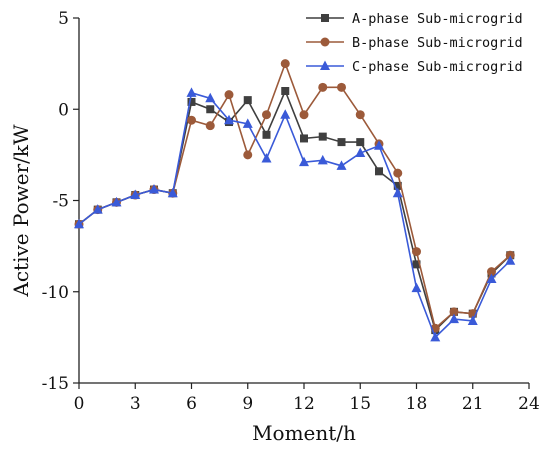 Image resolution: width=550 pixels, height=451 pixels. I want to click on legend-label: B-phase Sub-microgrid, so click(437, 43).